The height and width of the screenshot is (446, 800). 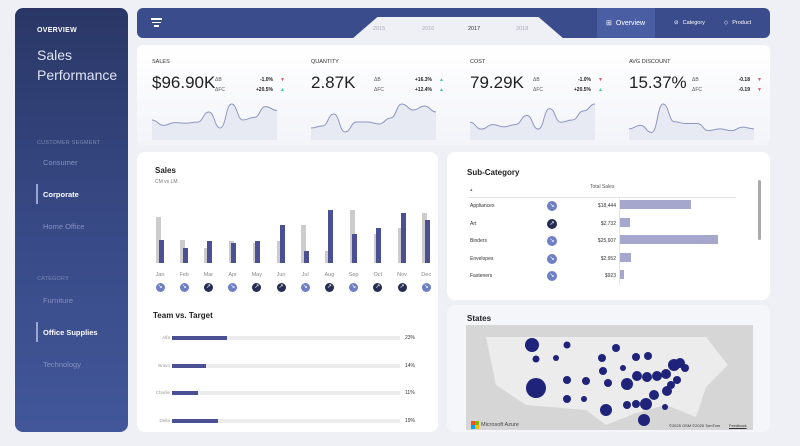 What do you see at coordinates (609, 23) in the screenshot?
I see `grid-icon: ⊞` at bounding box center [609, 23].